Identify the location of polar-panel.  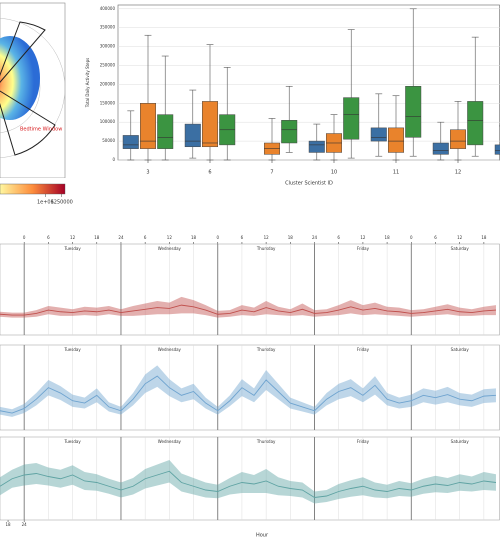
(33, 90).